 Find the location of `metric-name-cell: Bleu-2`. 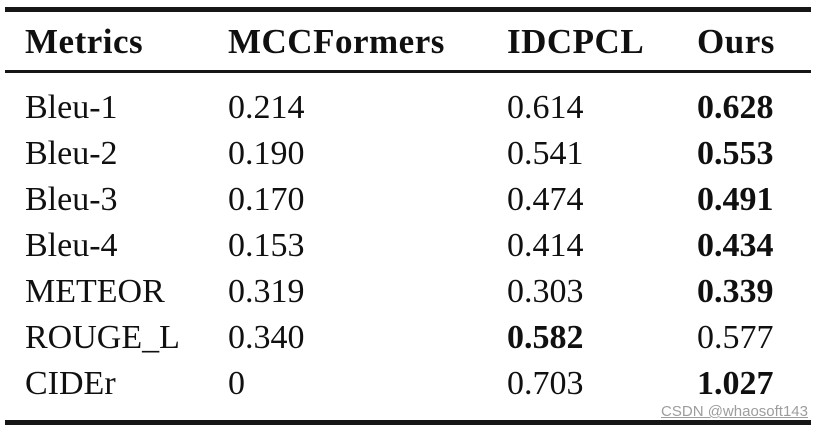

metric-name-cell: Bleu-2 is located at coordinates (71, 153).